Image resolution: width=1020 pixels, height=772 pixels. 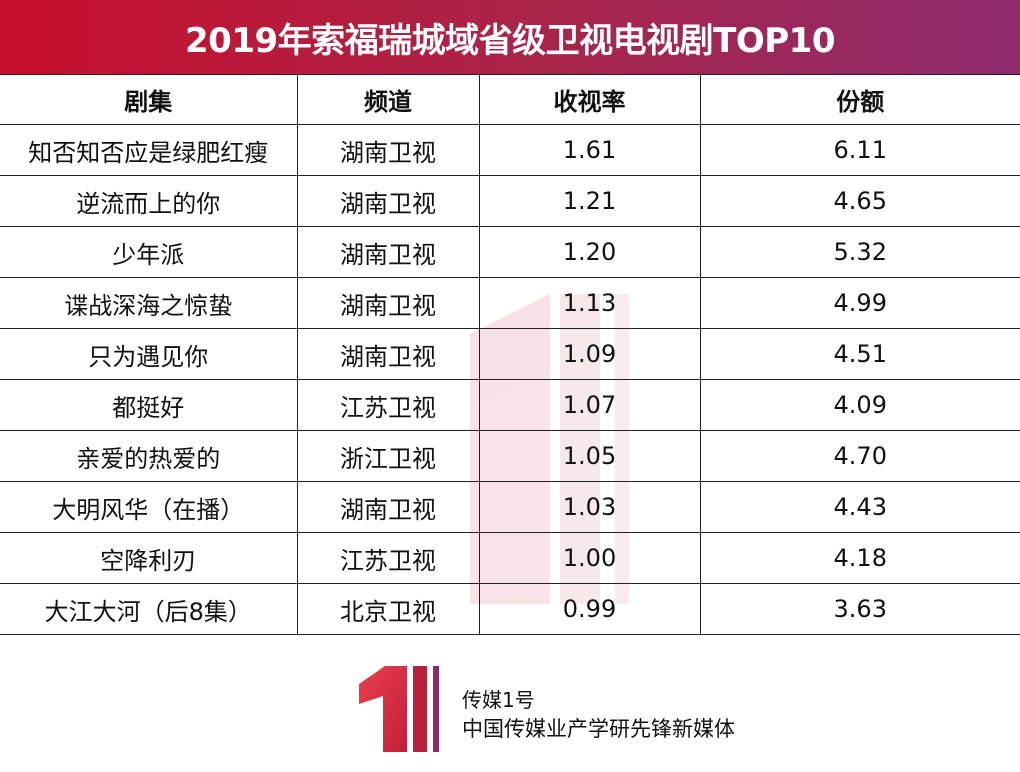 I want to click on table-row: 逆流而上的你 湖南卫视 1.21 4.65, so click(x=510, y=201).